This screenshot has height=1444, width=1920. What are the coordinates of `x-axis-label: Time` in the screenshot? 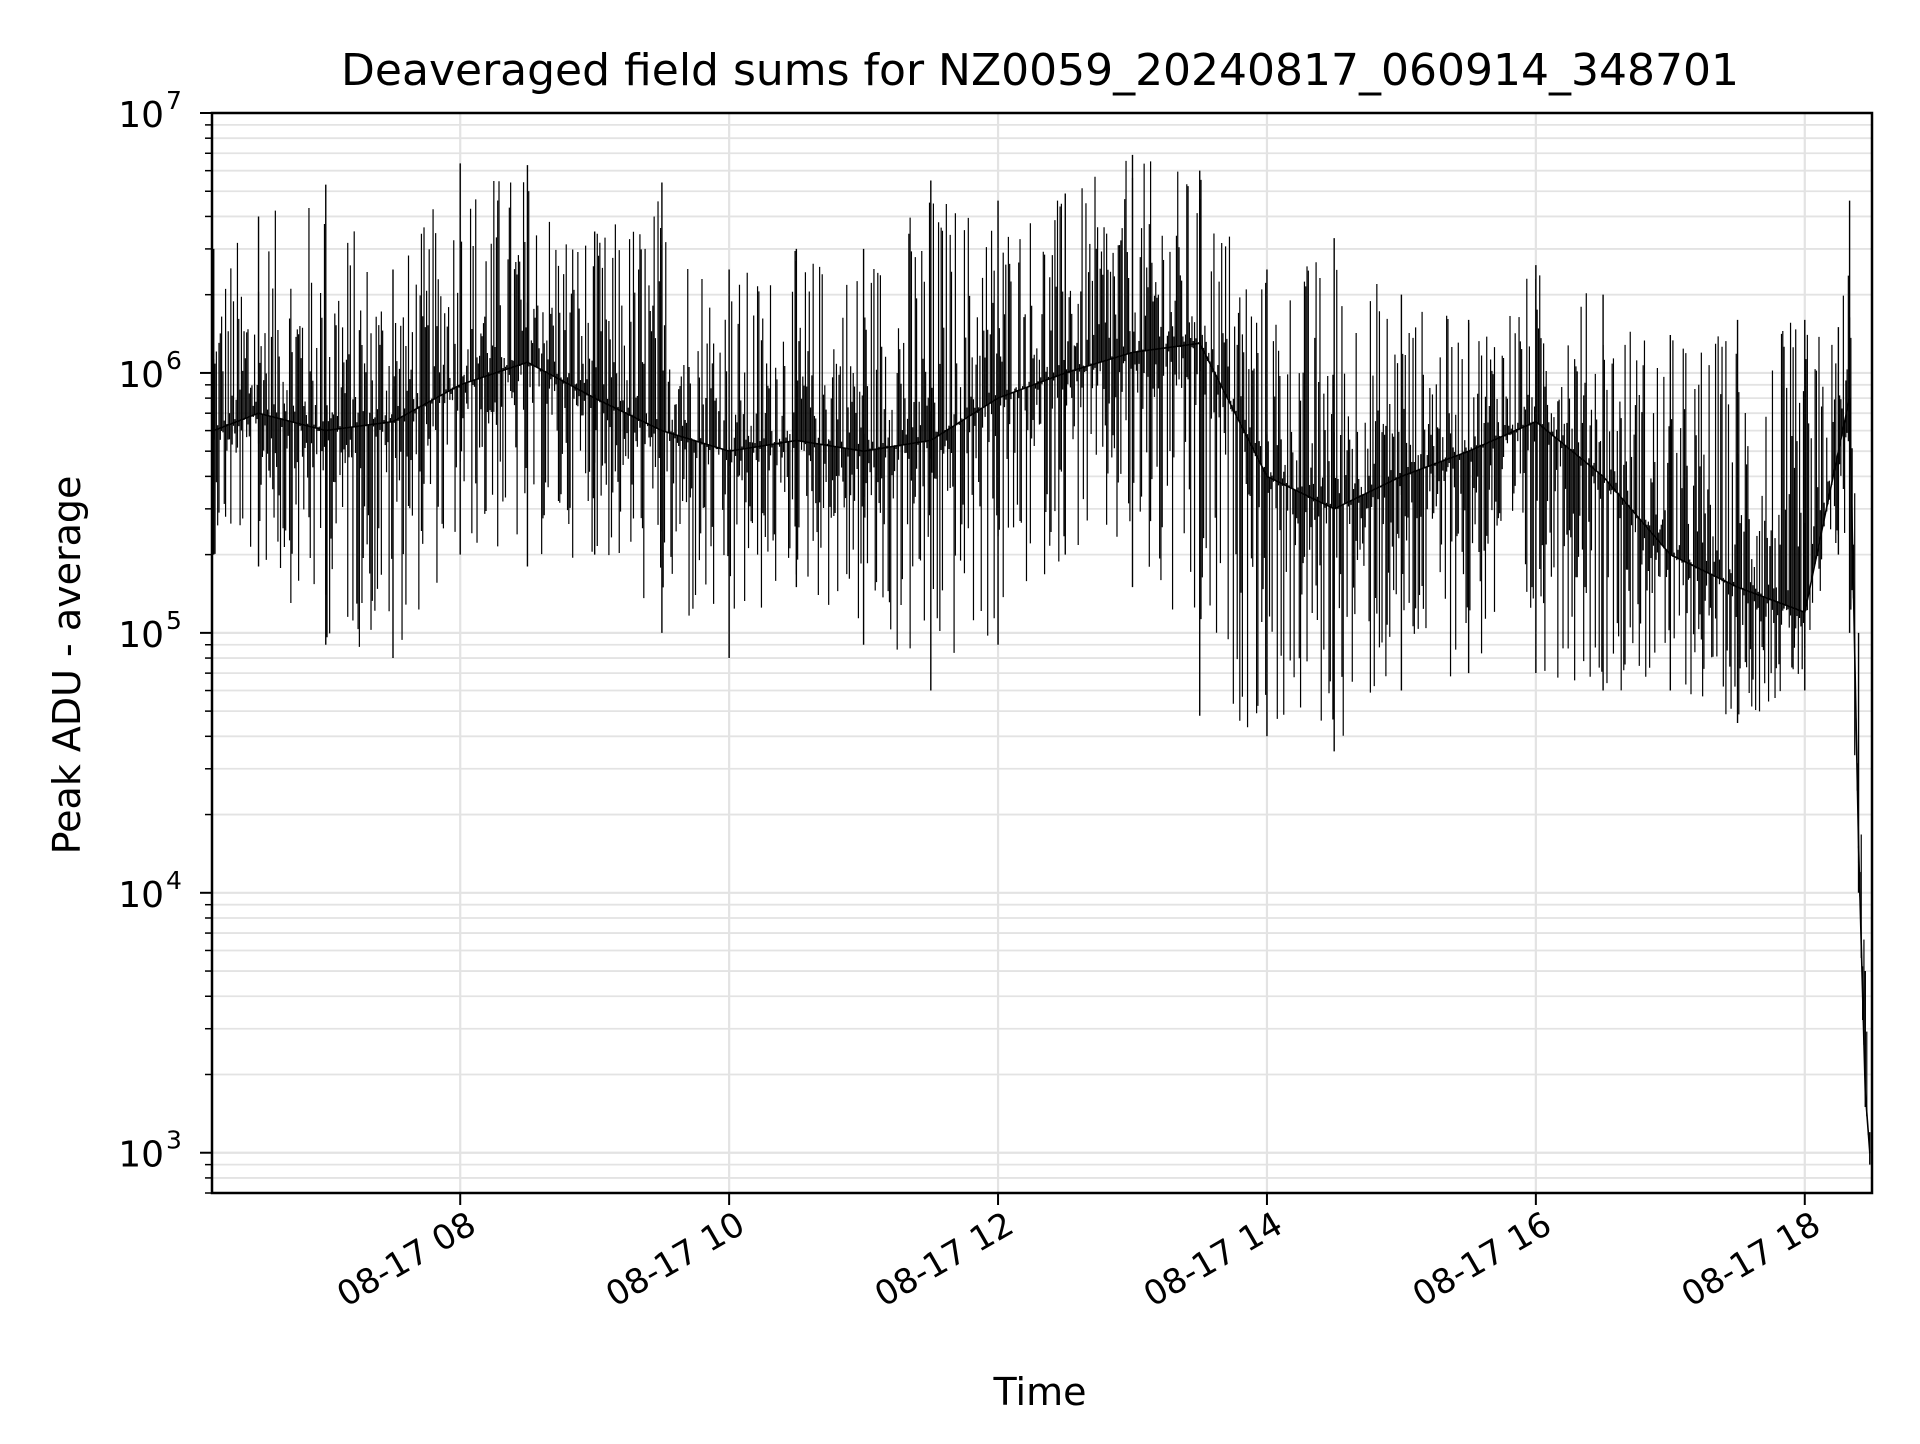 It's located at (1040, 1392).